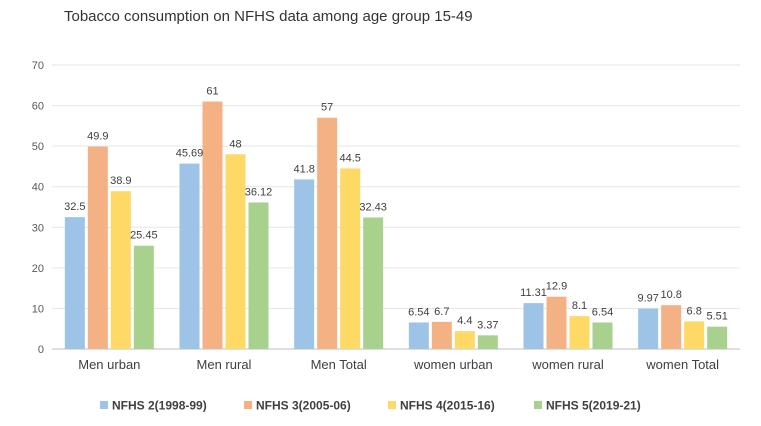  I want to click on data-label: 3.37, so click(487, 325).